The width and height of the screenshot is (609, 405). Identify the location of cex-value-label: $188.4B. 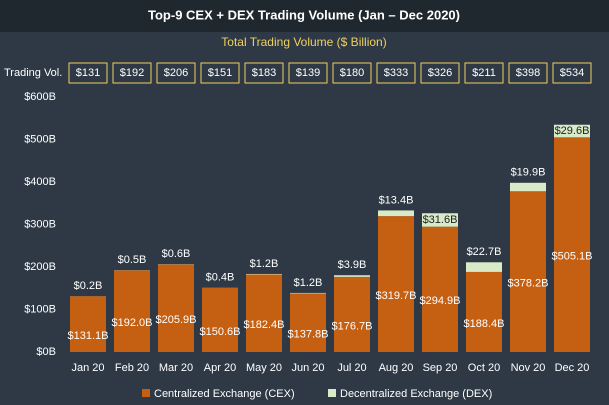
(484, 324).